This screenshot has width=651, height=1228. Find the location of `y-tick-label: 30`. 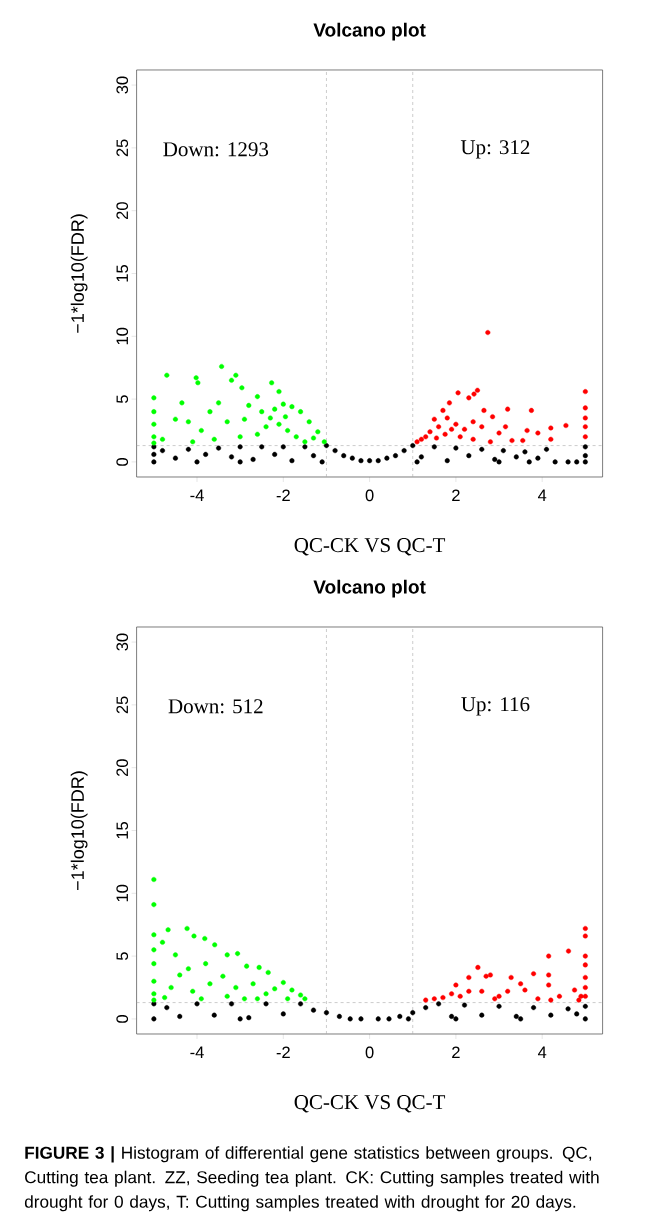

y-tick-label: 30 is located at coordinates (122, 642).